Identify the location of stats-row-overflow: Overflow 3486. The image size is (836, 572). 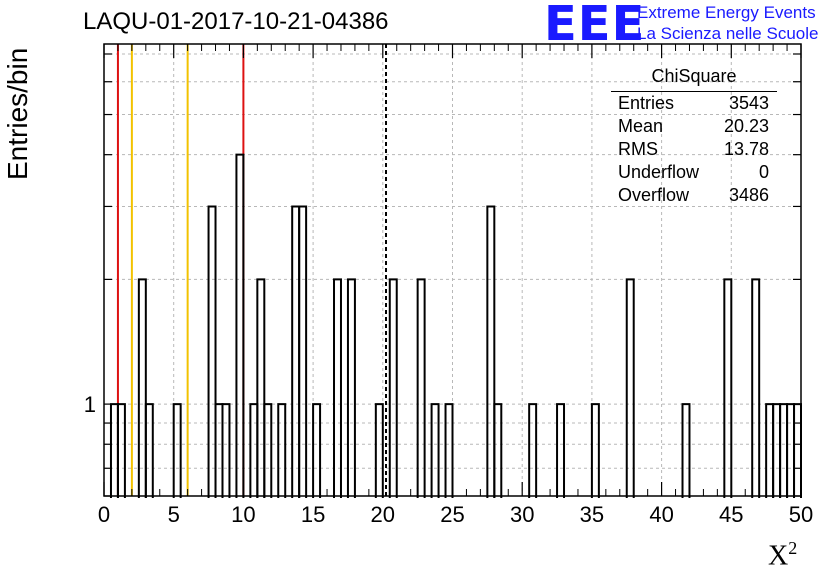
(694, 195).